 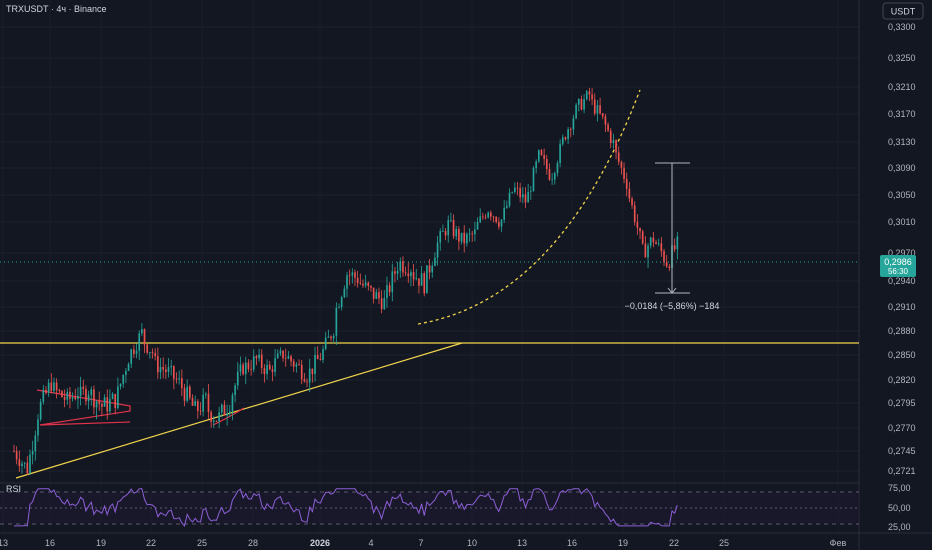 I want to click on price-tick-label: 0,3170, so click(x=902, y=114).